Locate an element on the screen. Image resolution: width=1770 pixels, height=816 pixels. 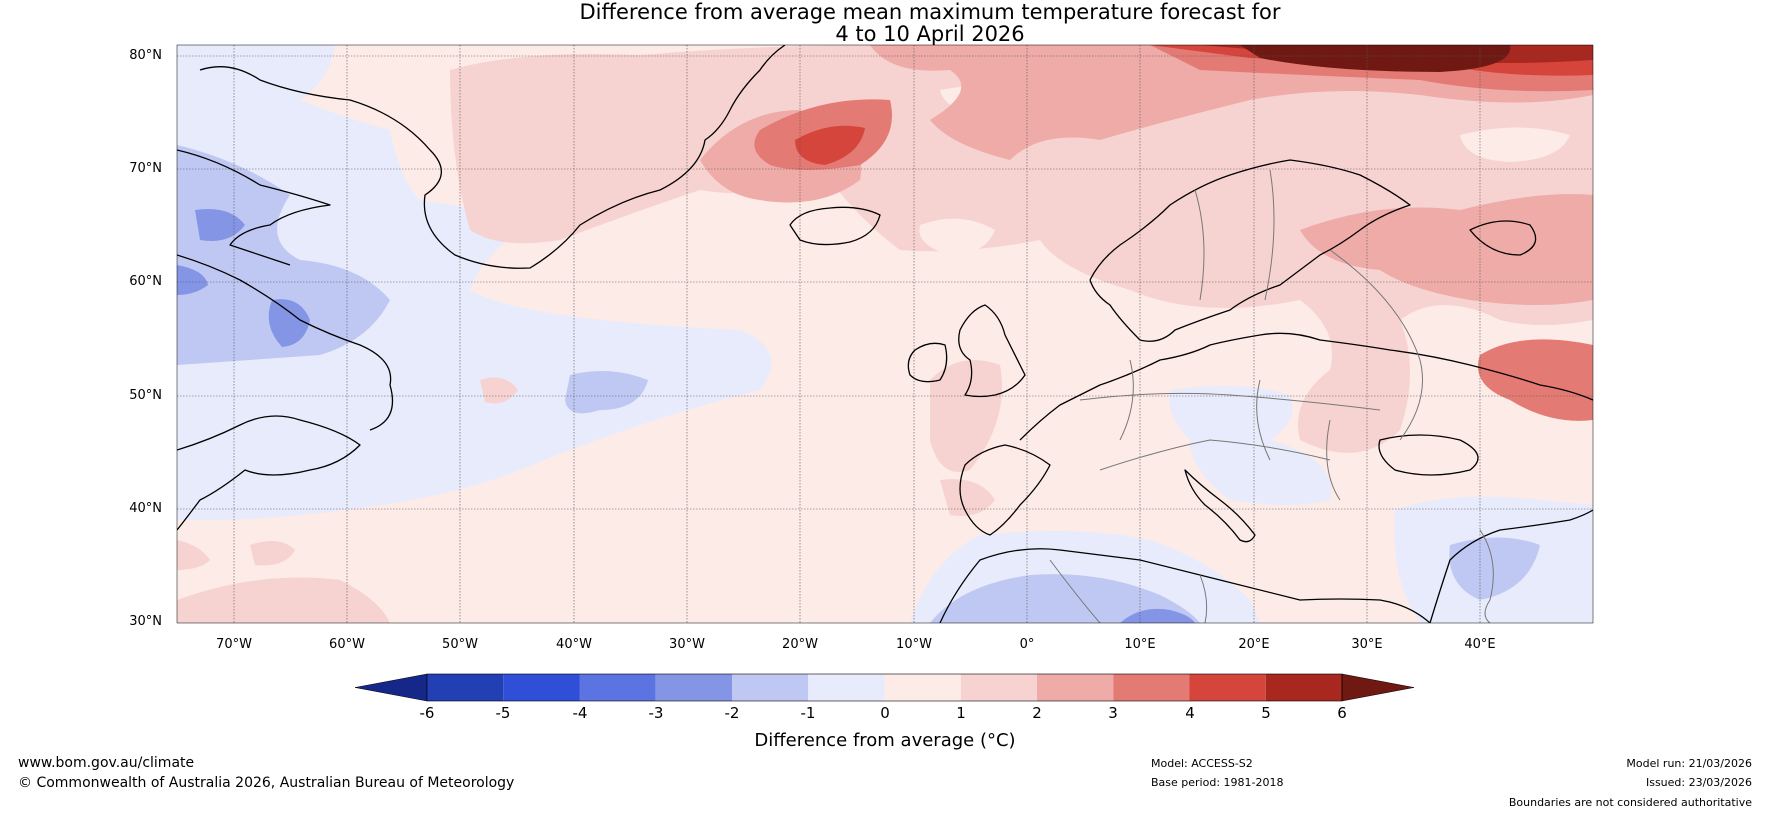
lon-label-10w: 10°W is located at coordinates (914, 644).